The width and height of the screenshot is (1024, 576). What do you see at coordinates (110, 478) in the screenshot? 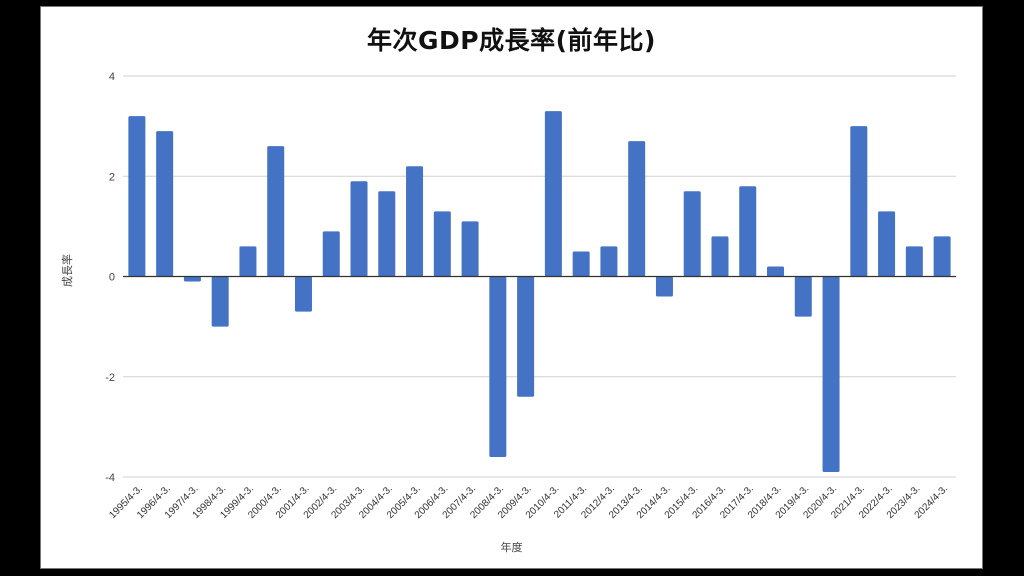
I see `y-tick-label: -4` at bounding box center [110, 478].